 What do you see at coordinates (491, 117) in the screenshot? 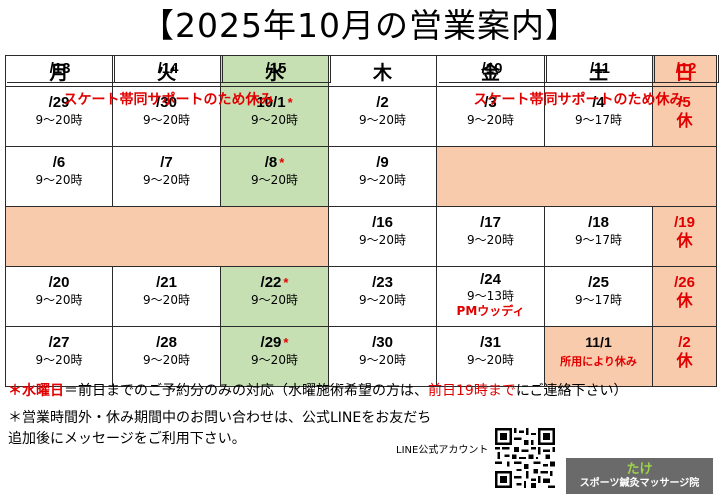
I see `day-cell: /3 9～20時` at bounding box center [491, 117].